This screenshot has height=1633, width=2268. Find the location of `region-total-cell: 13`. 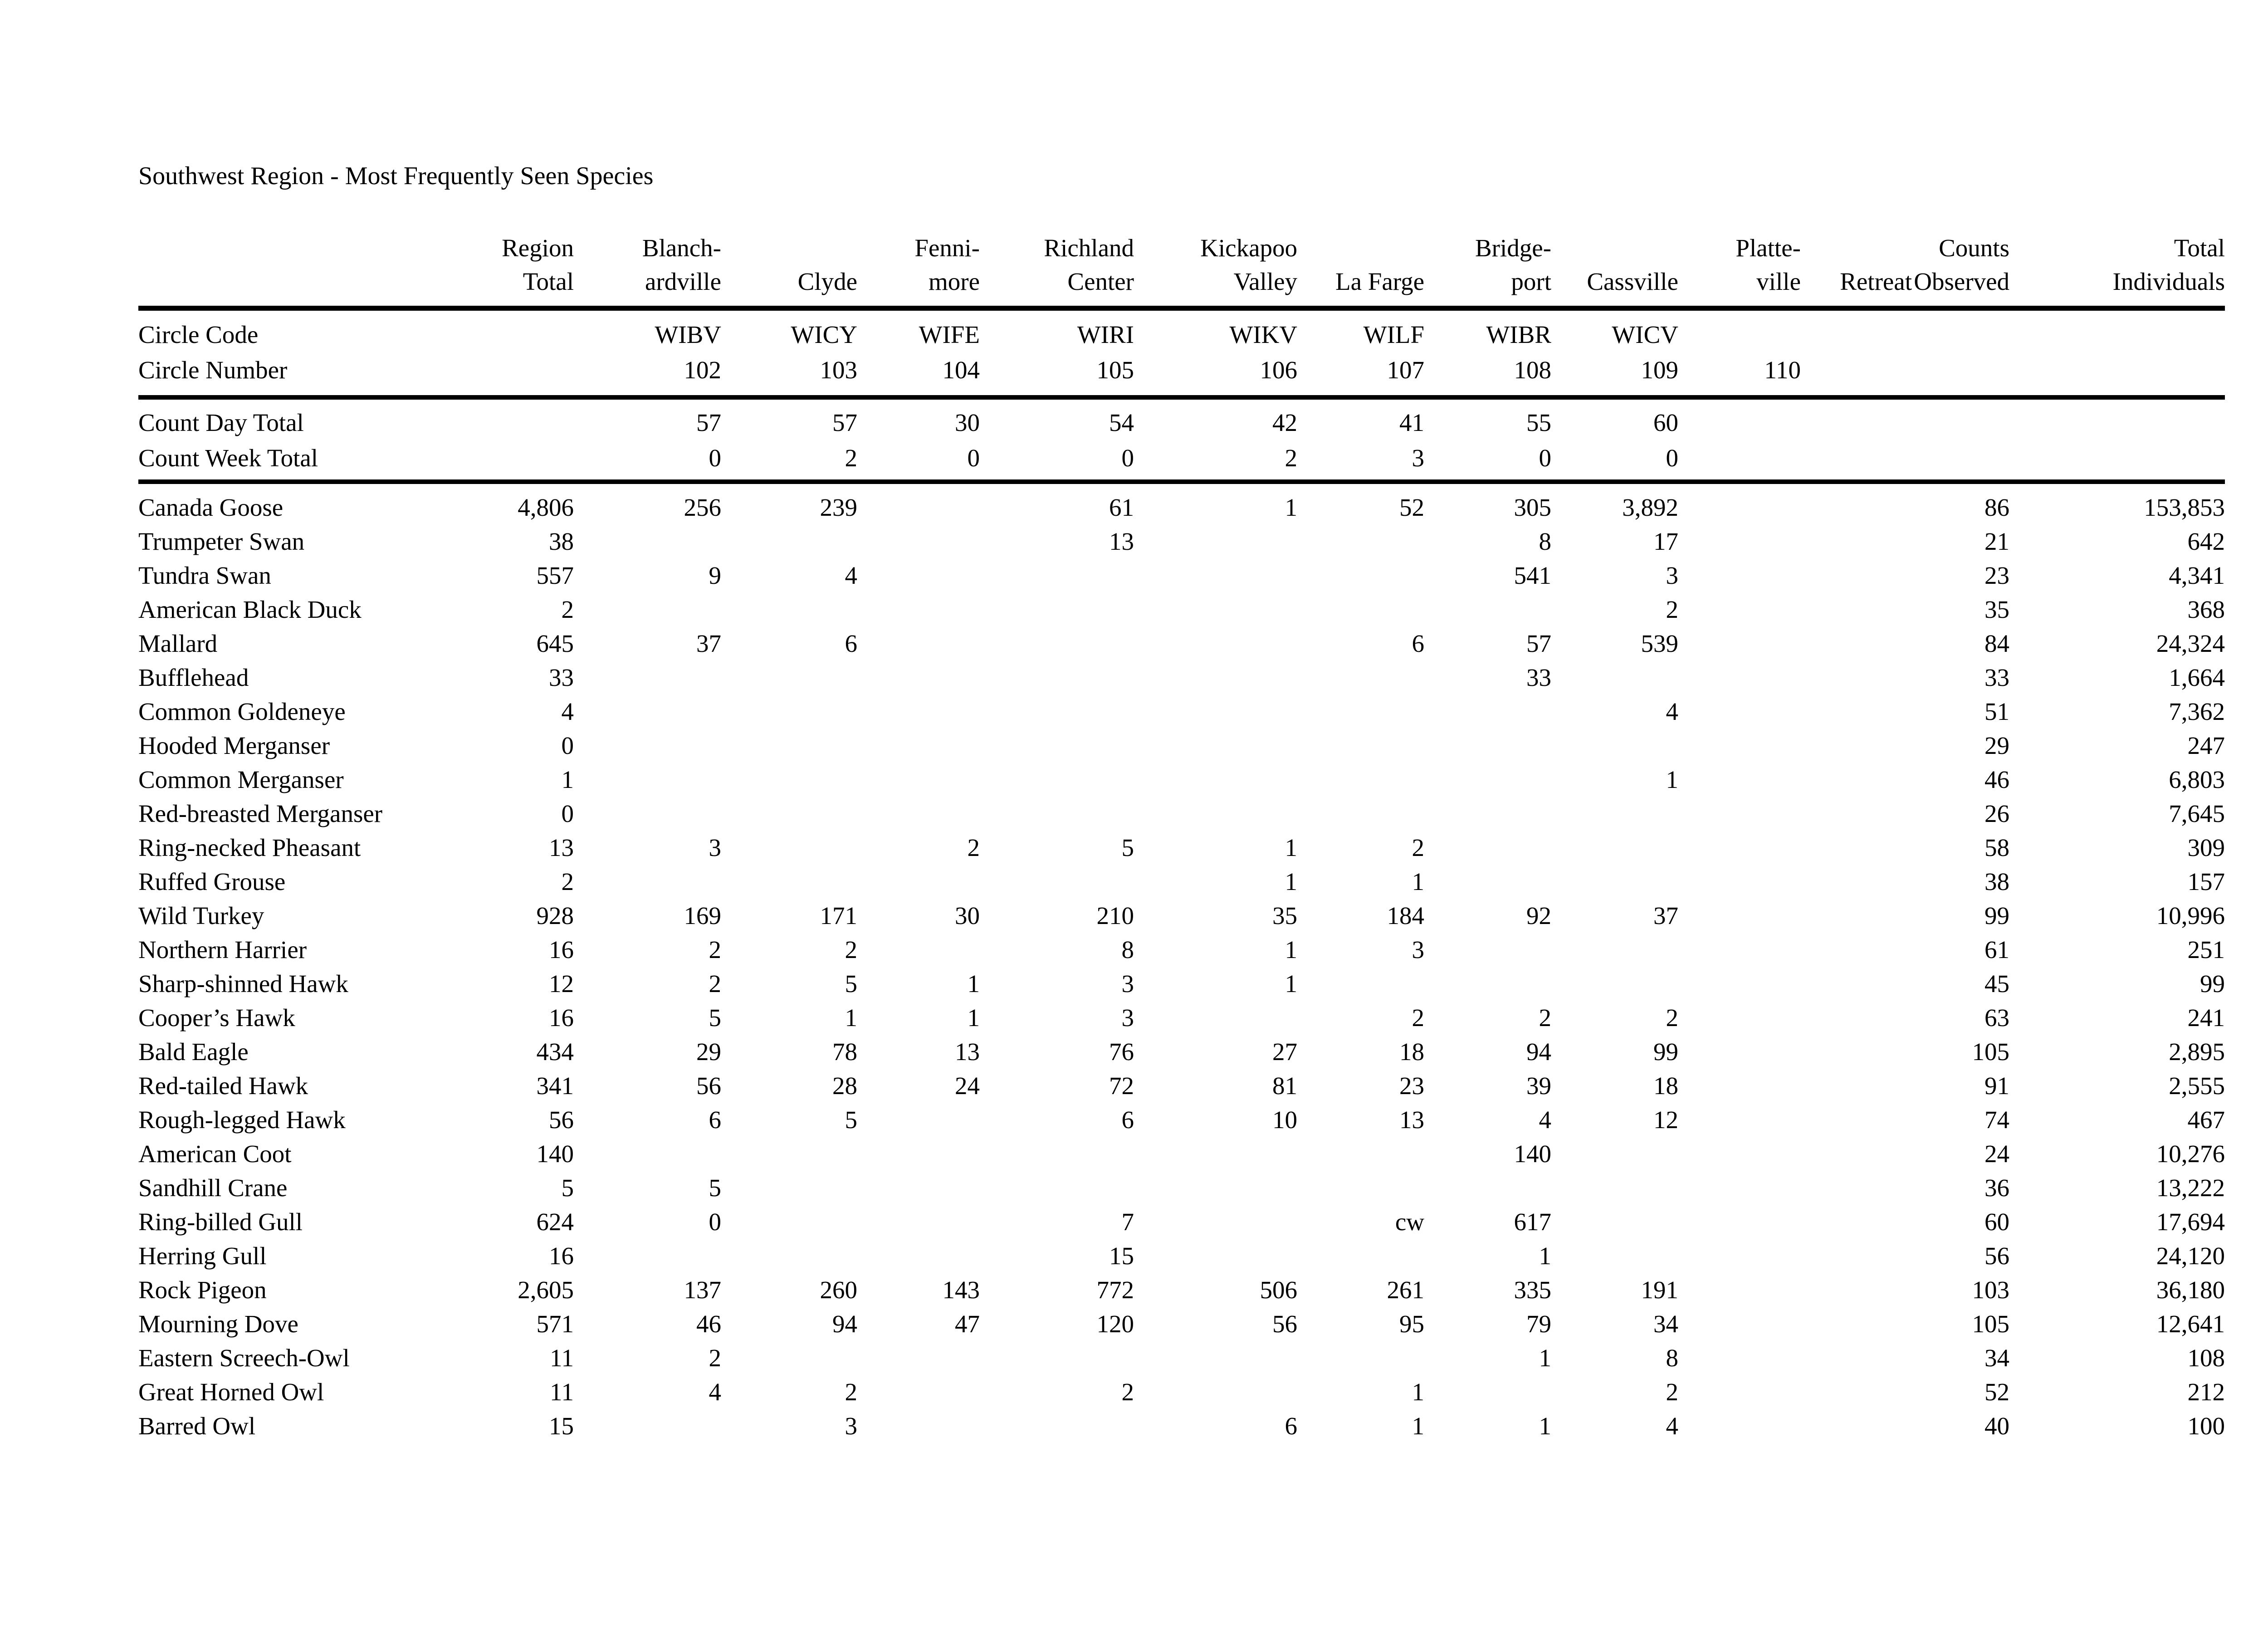

region-total-cell: 13 is located at coordinates (561, 847).